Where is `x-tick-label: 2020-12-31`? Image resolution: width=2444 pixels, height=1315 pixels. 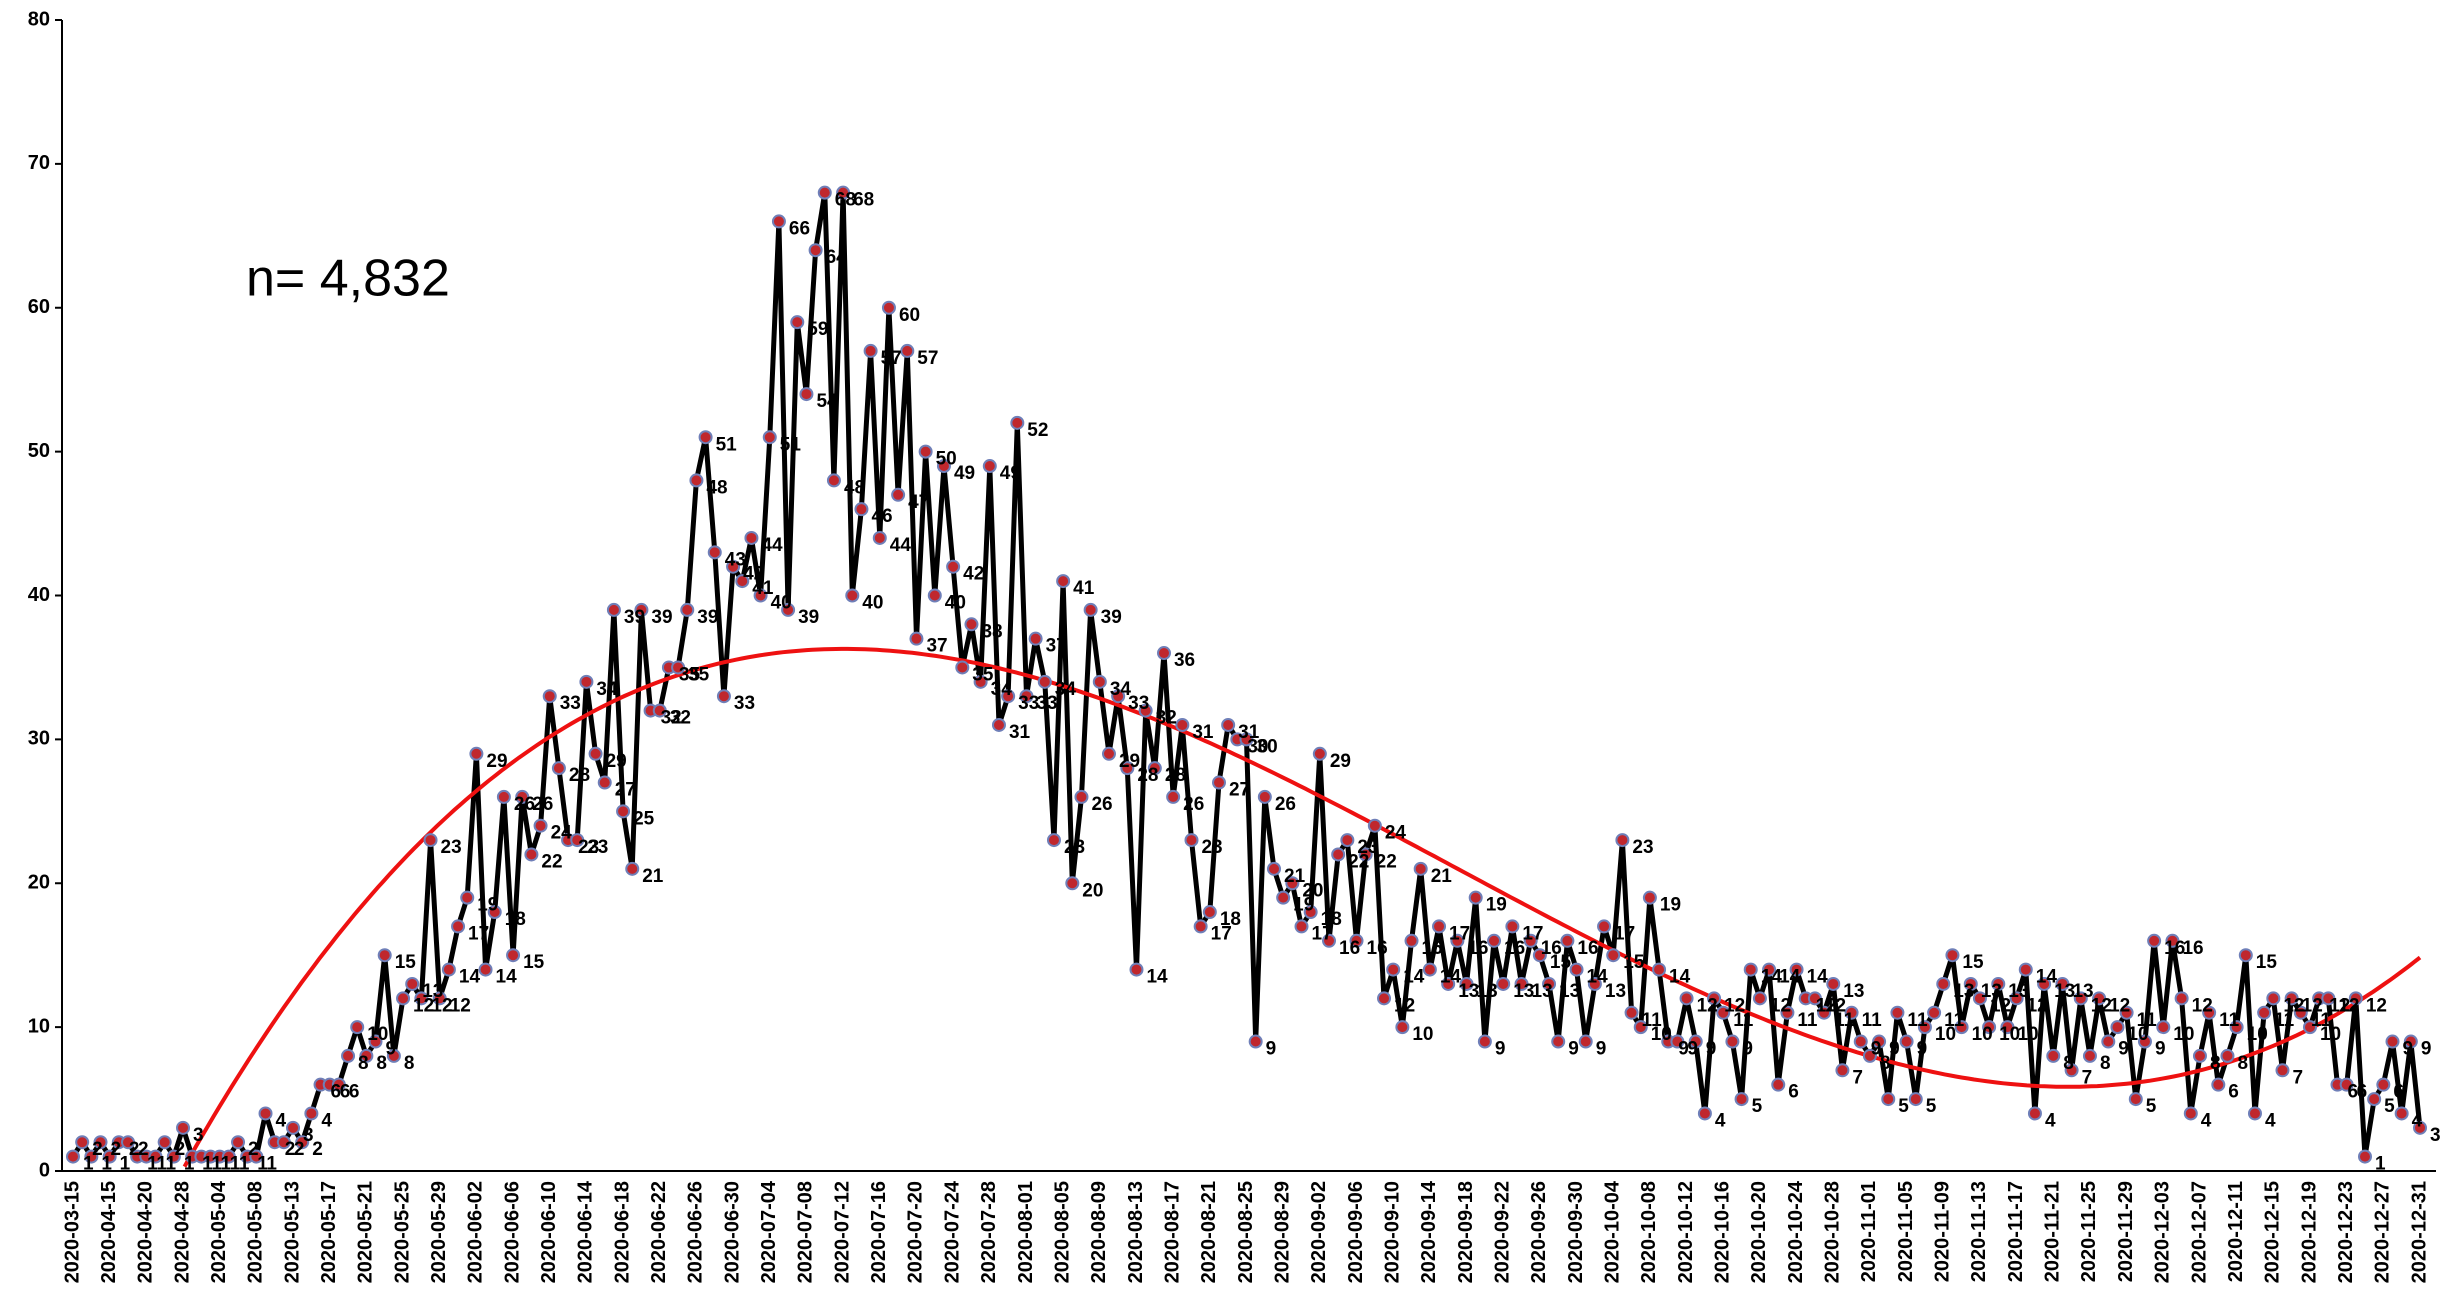
x-tick-label: 2020-12-31 is located at coordinates (2419, 1232).